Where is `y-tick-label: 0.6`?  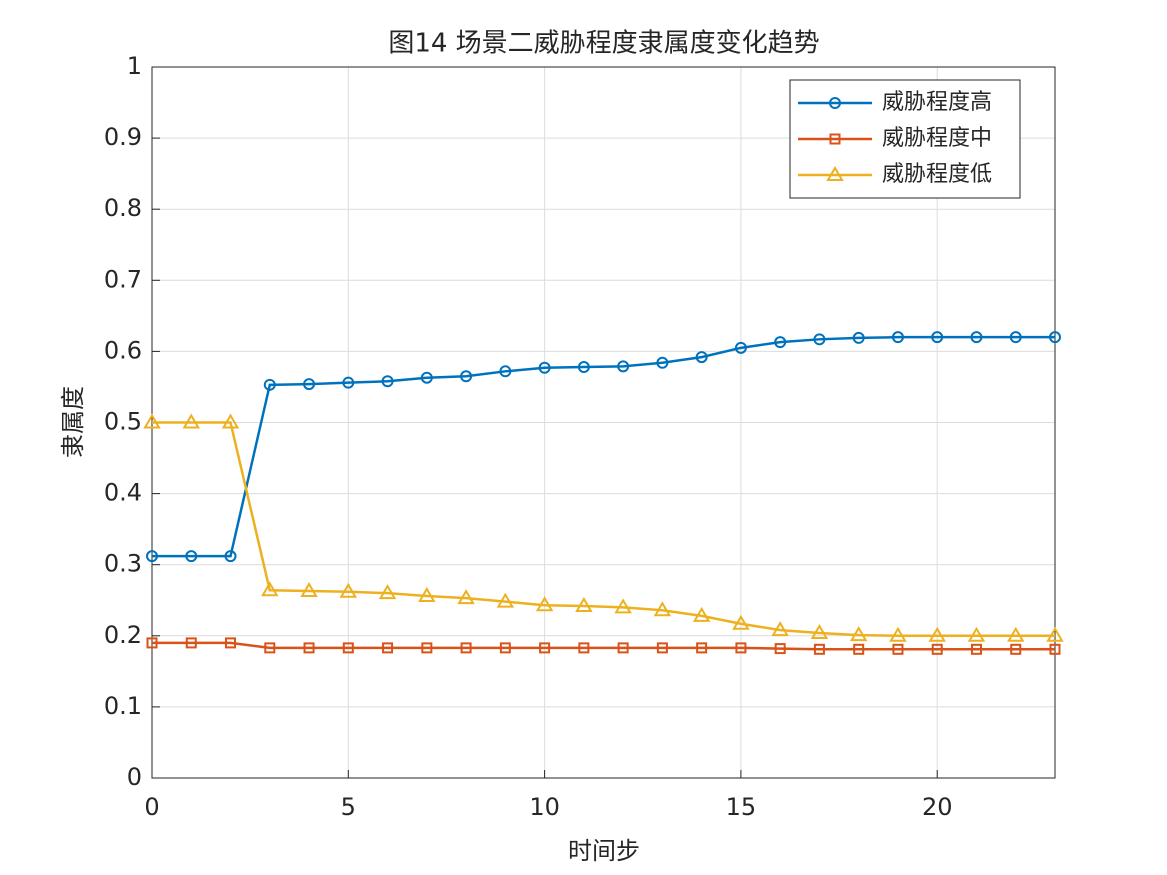 y-tick-label: 0.6 is located at coordinates (123, 350).